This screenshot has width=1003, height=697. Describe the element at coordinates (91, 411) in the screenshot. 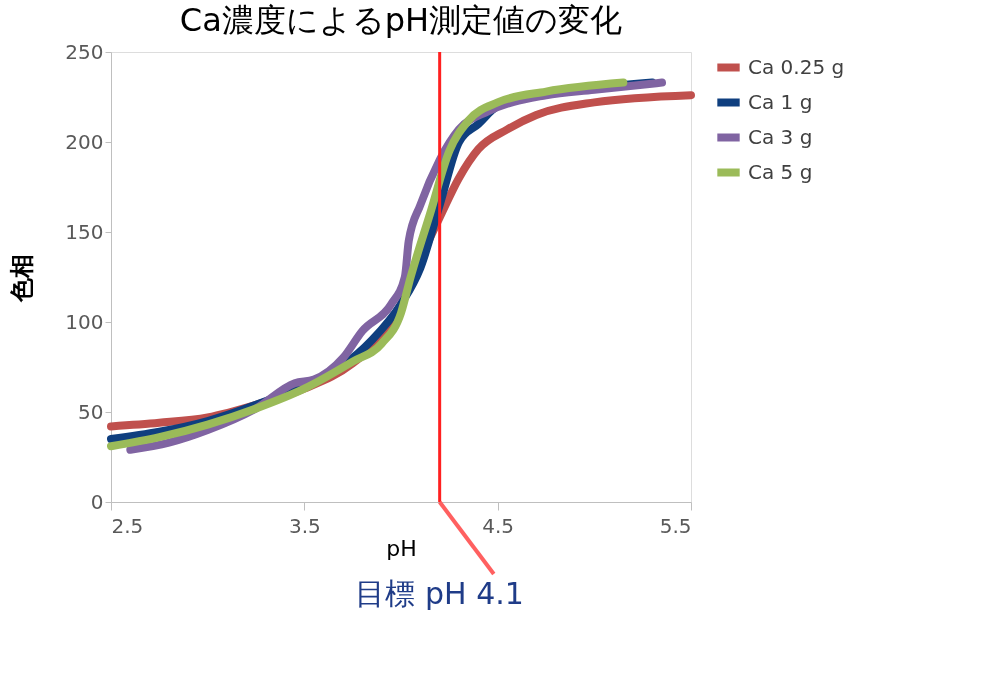

I see `y-tick-label: 50` at that location.